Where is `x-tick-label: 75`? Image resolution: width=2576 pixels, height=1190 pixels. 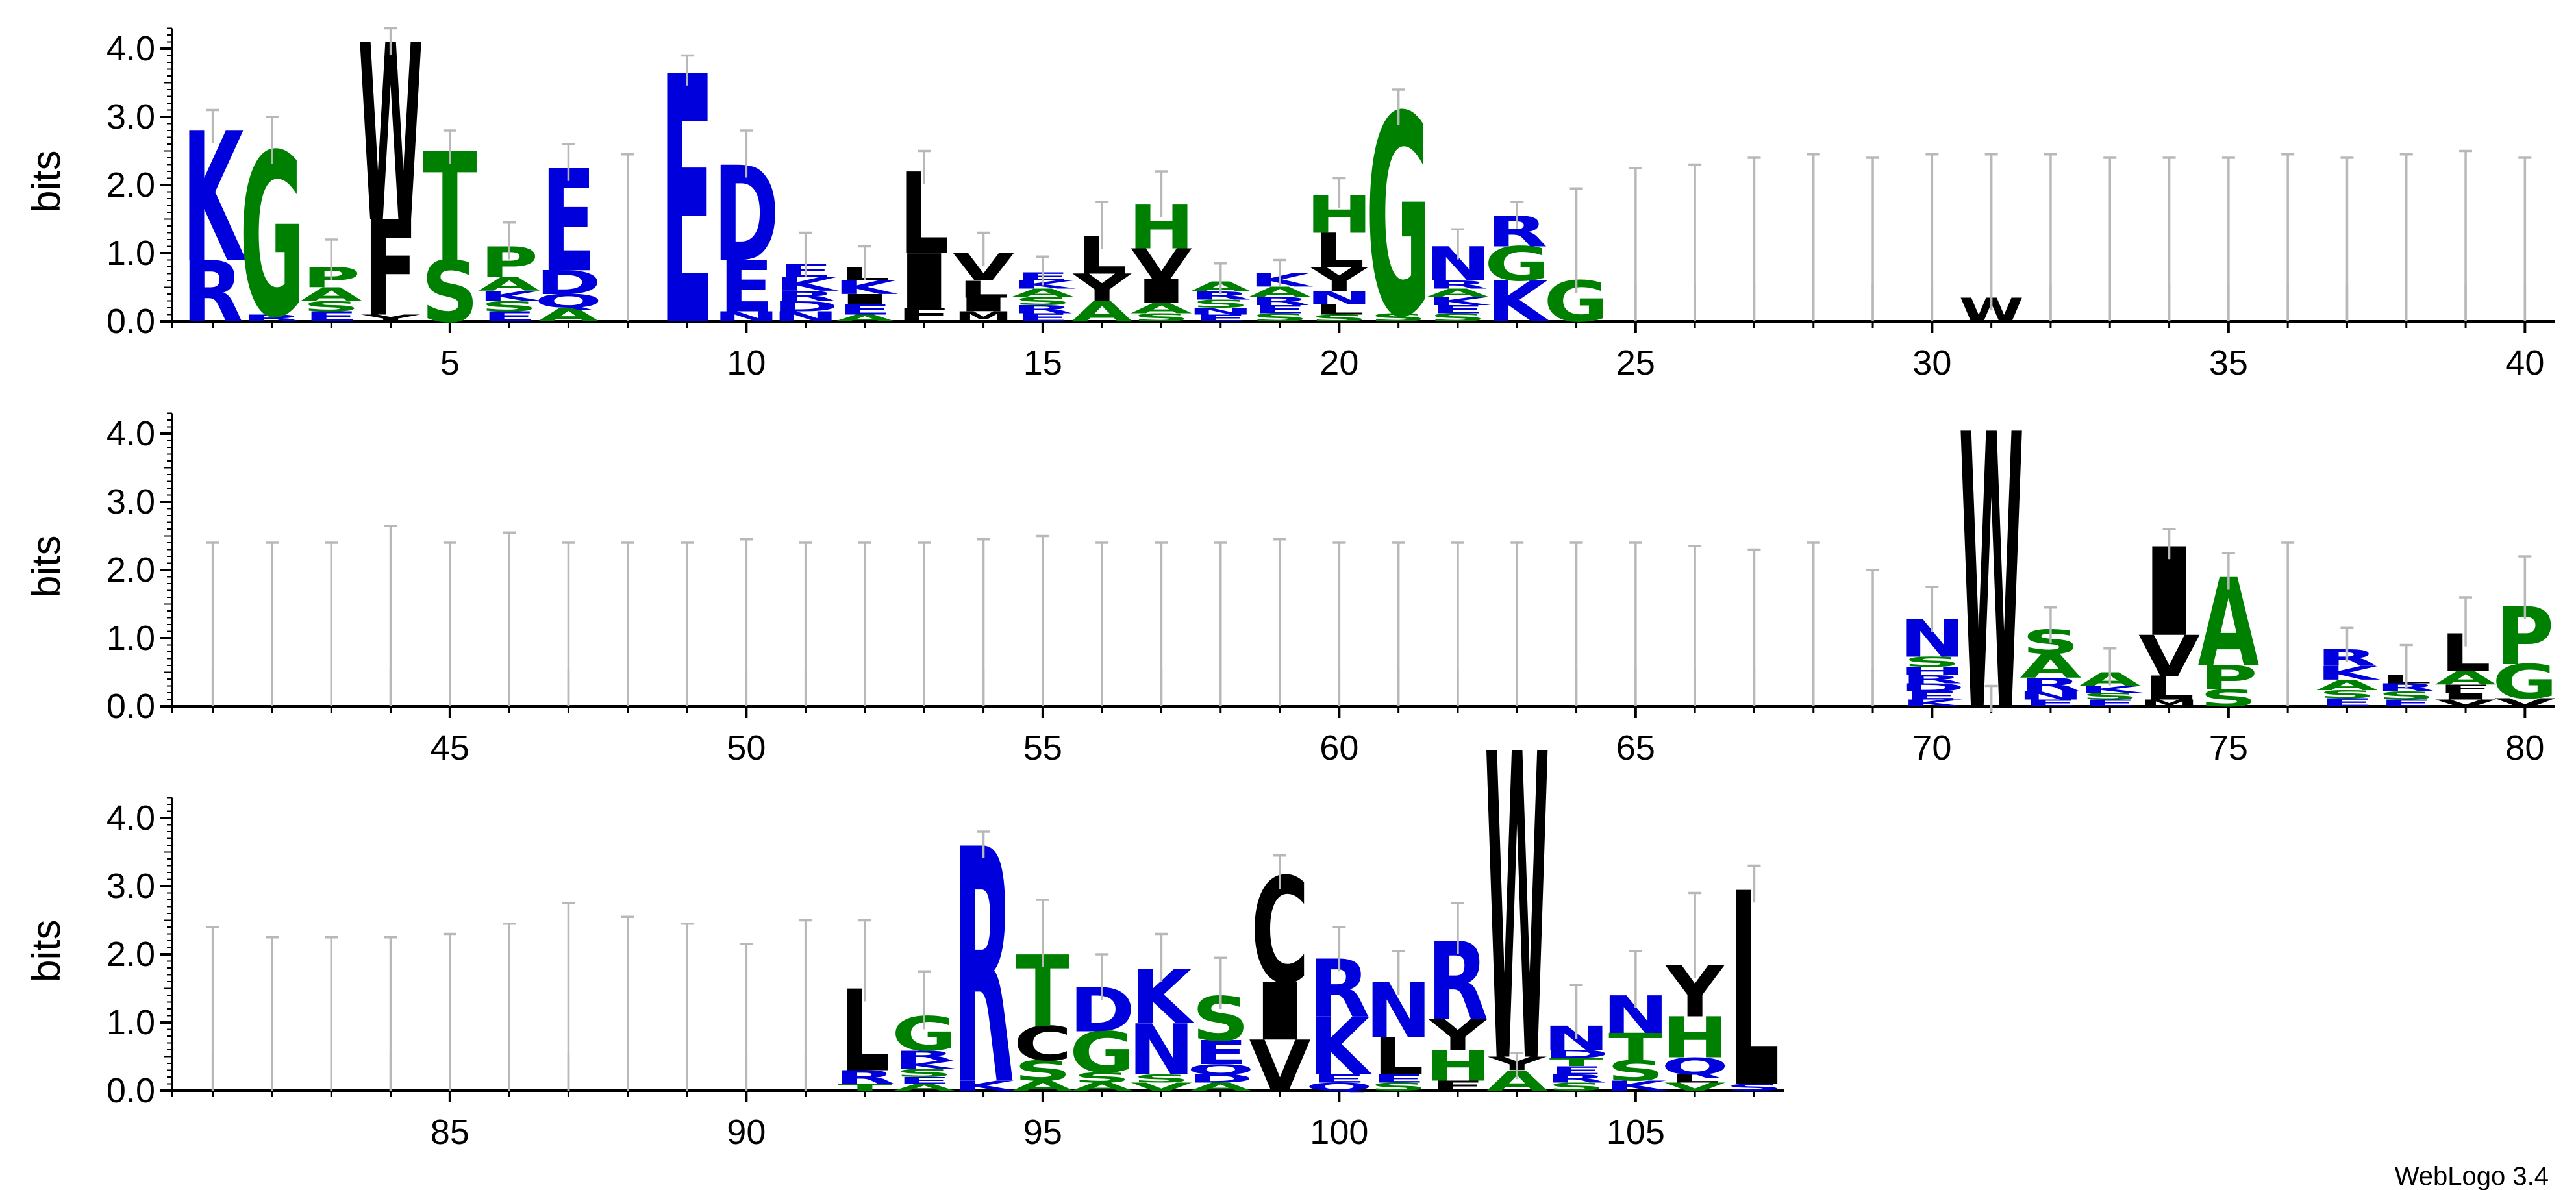 x-tick-label: 75 is located at coordinates (2228, 747).